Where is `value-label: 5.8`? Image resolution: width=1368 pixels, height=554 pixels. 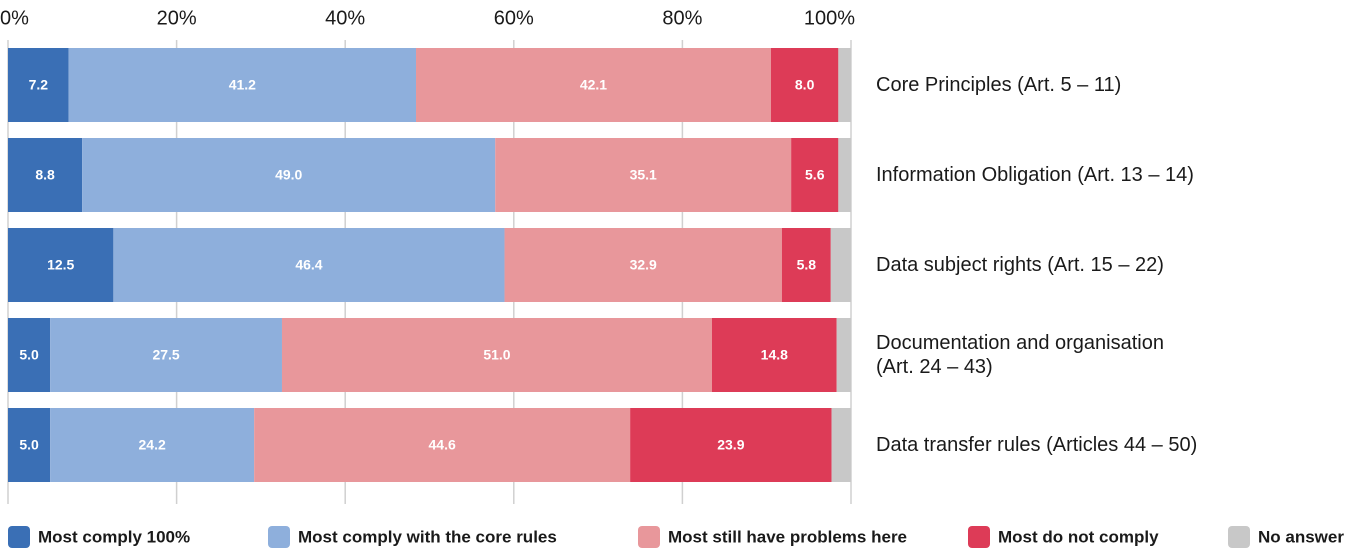
value-label: 5.8 is located at coordinates (807, 265).